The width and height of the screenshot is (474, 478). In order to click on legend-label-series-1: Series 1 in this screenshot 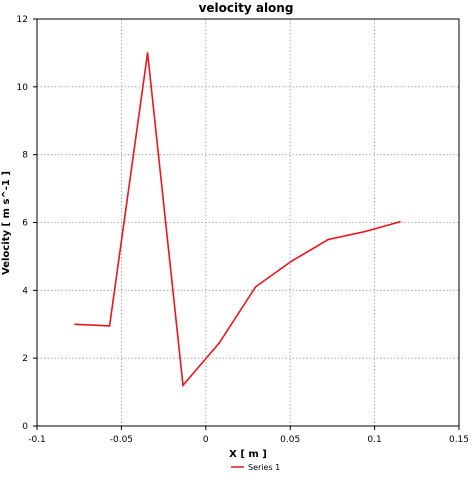, I will do `click(264, 467)`.